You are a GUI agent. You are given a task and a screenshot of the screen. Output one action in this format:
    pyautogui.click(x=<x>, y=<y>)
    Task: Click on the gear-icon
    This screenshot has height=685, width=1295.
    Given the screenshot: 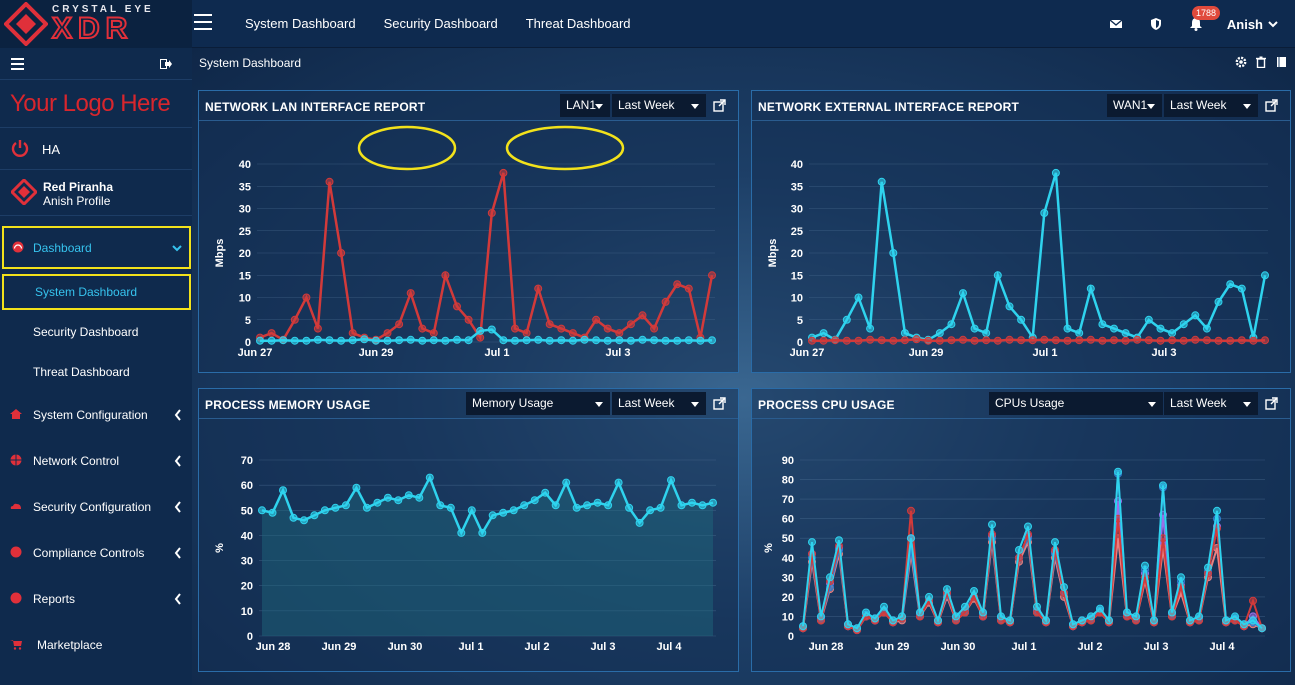 What is the action you would take?
    pyautogui.click(x=1241, y=62)
    